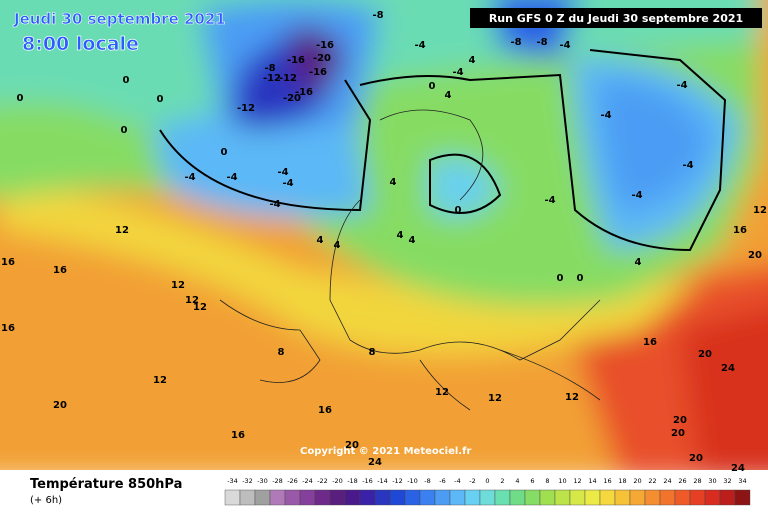 The width and height of the screenshot is (768, 512). I want to click on scale-label: -6, so click(442, 481).